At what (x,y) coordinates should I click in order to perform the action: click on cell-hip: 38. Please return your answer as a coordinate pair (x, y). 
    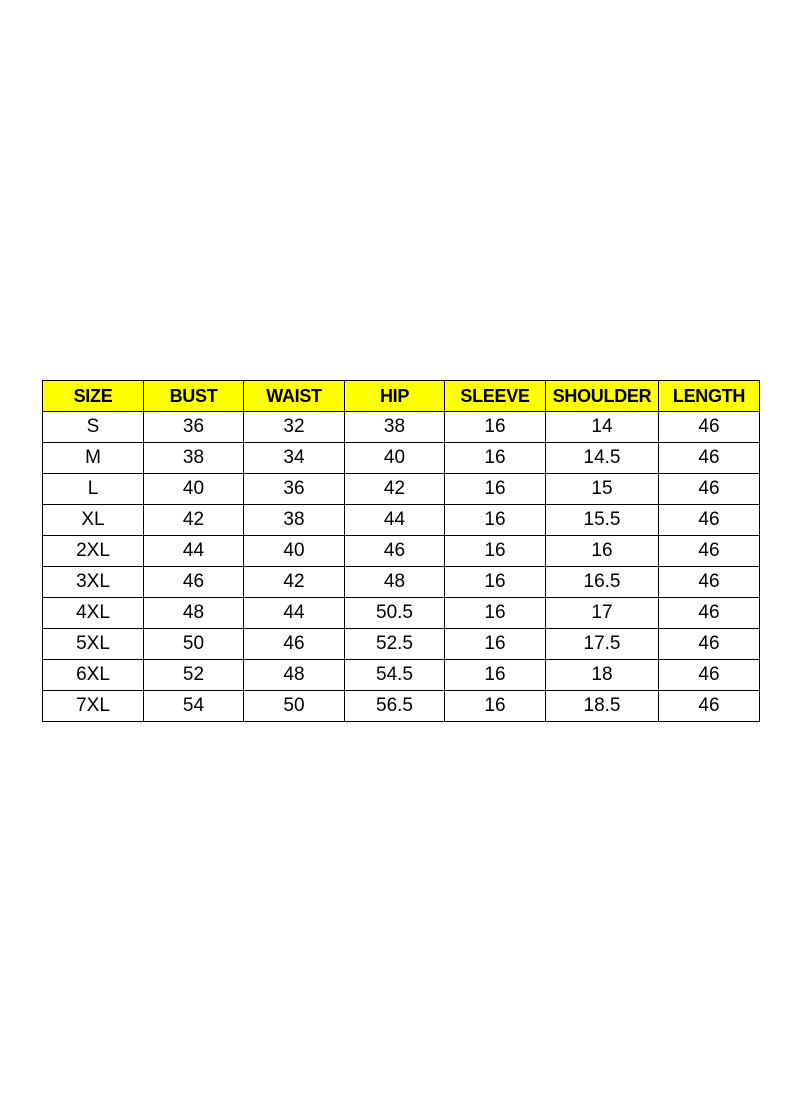
    Looking at the image, I should click on (394, 427).